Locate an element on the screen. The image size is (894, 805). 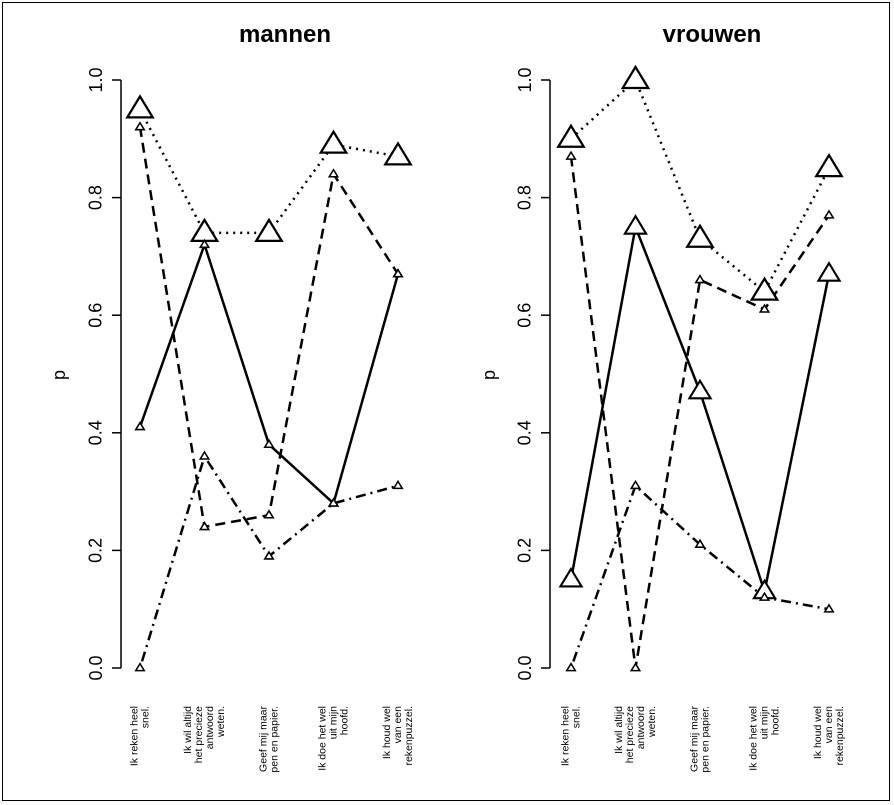
panel-title: mannen is located at coordinates (285, 34).